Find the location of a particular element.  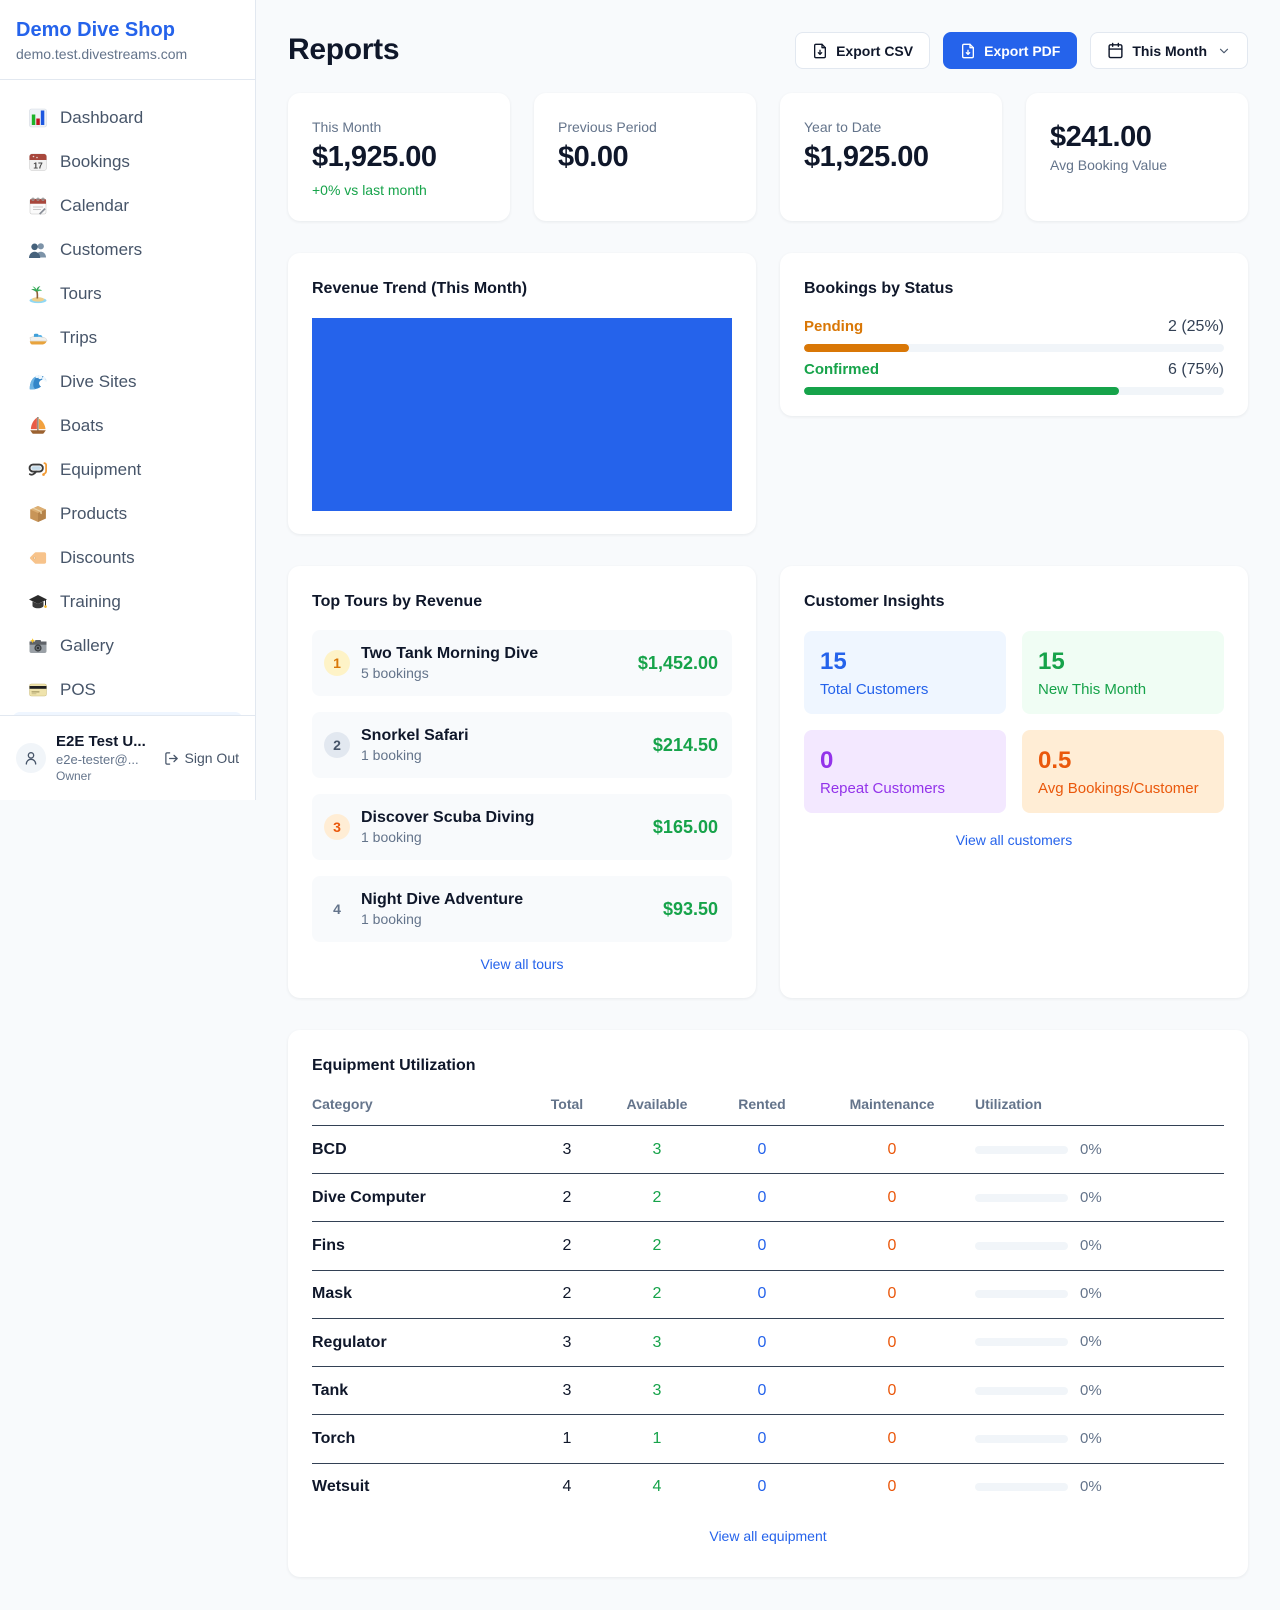

svg-text: 17 is located at coordinates (38, 166).